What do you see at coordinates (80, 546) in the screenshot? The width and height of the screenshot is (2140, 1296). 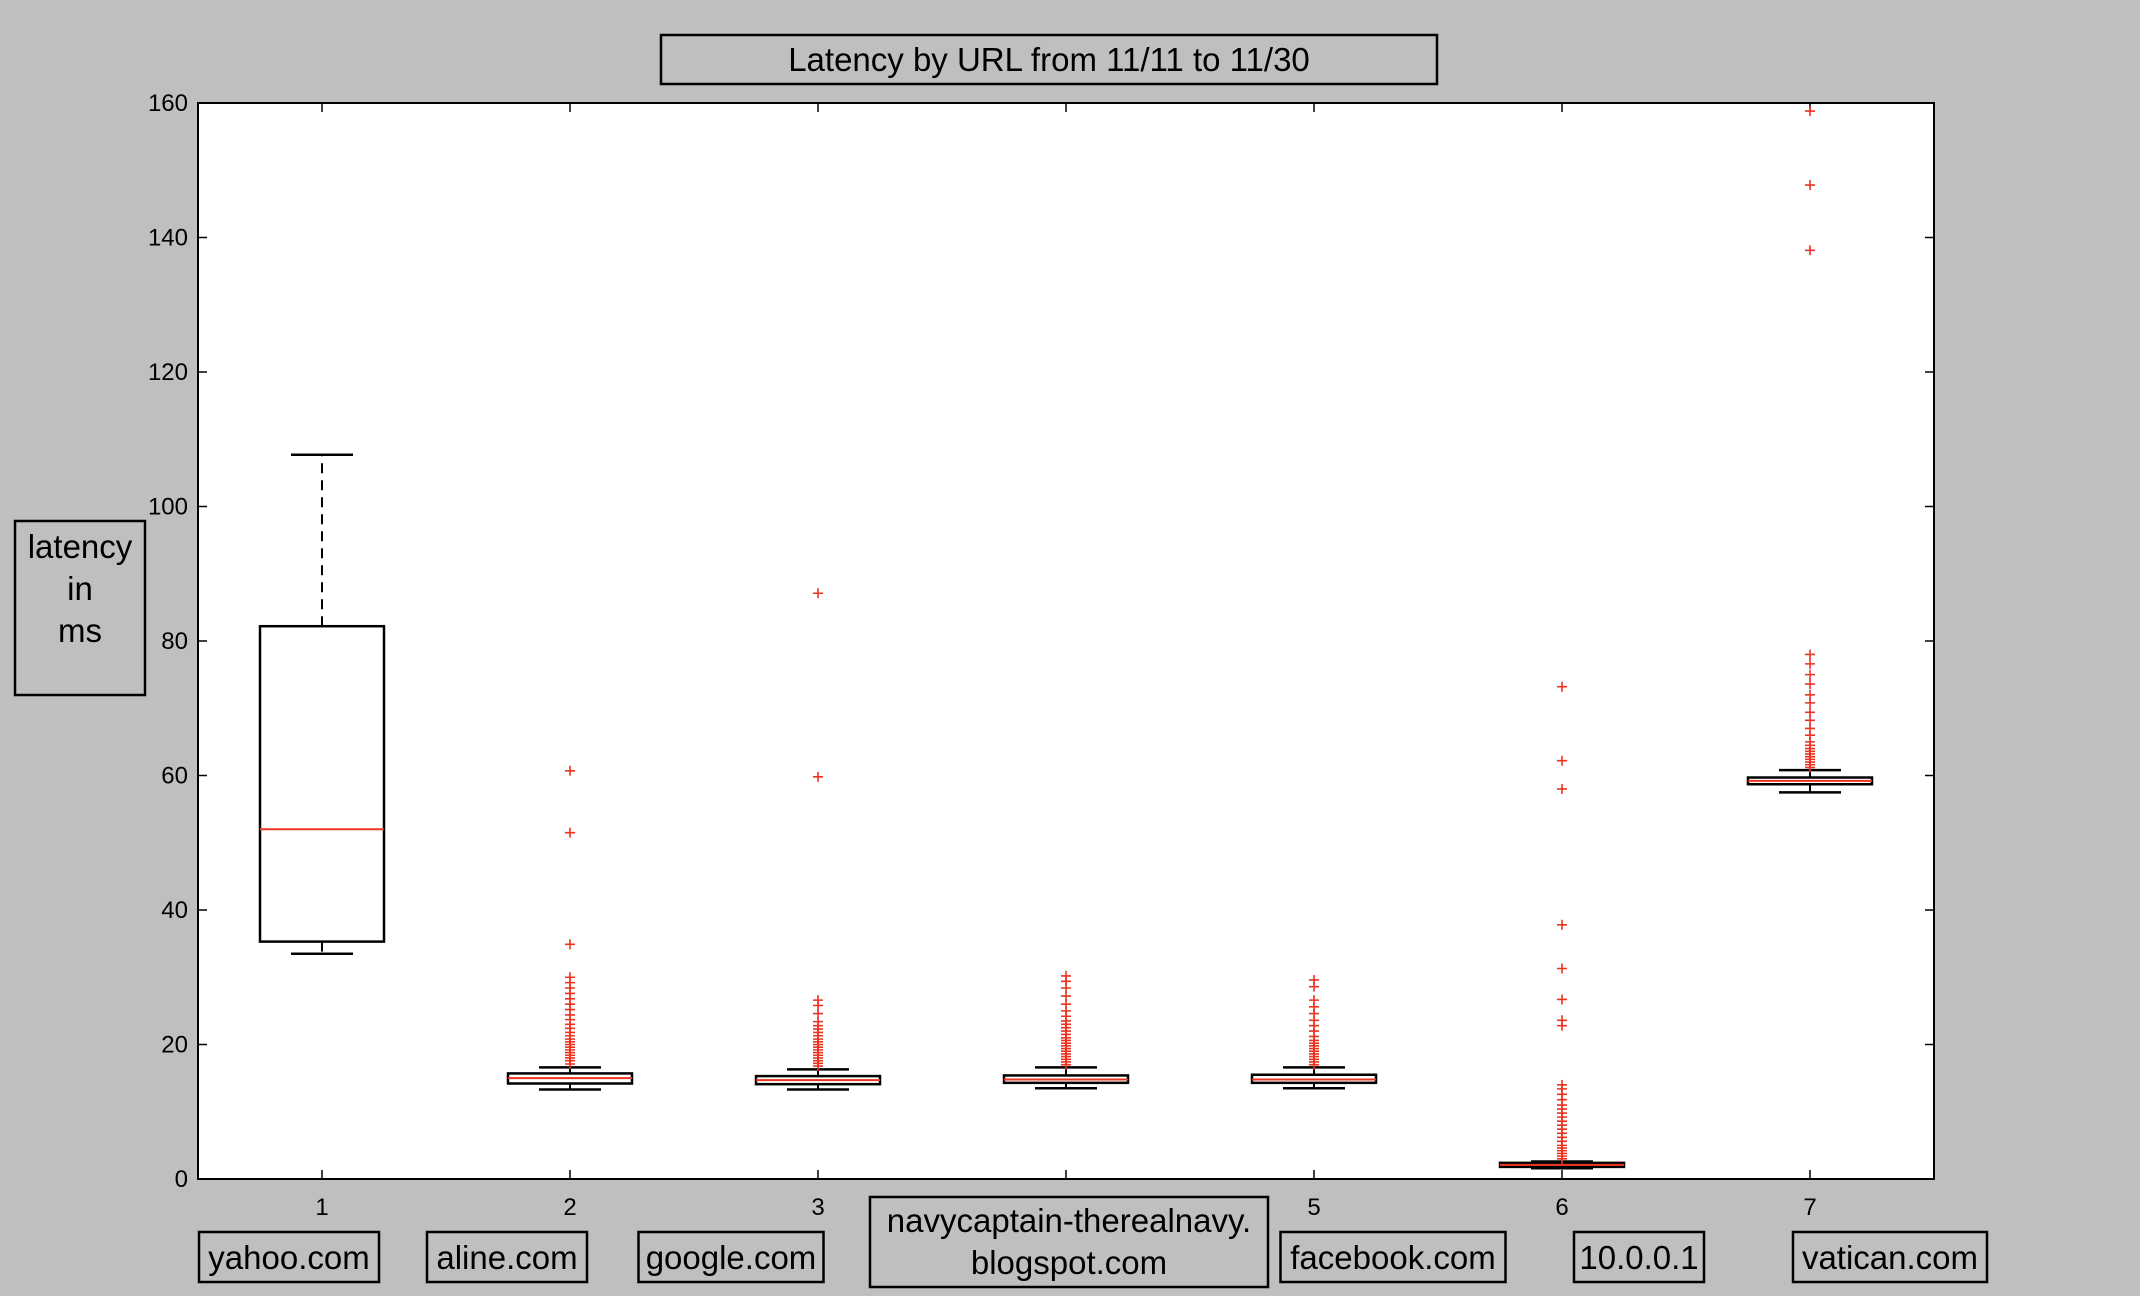 I see `ylabel-line-1: latency` at bounding box center [80, 546].